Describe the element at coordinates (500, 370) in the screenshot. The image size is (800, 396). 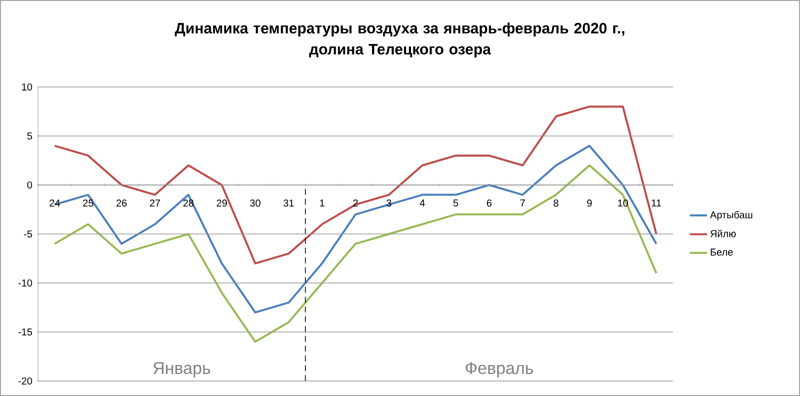
I see `annotation: Февраль` at that location.